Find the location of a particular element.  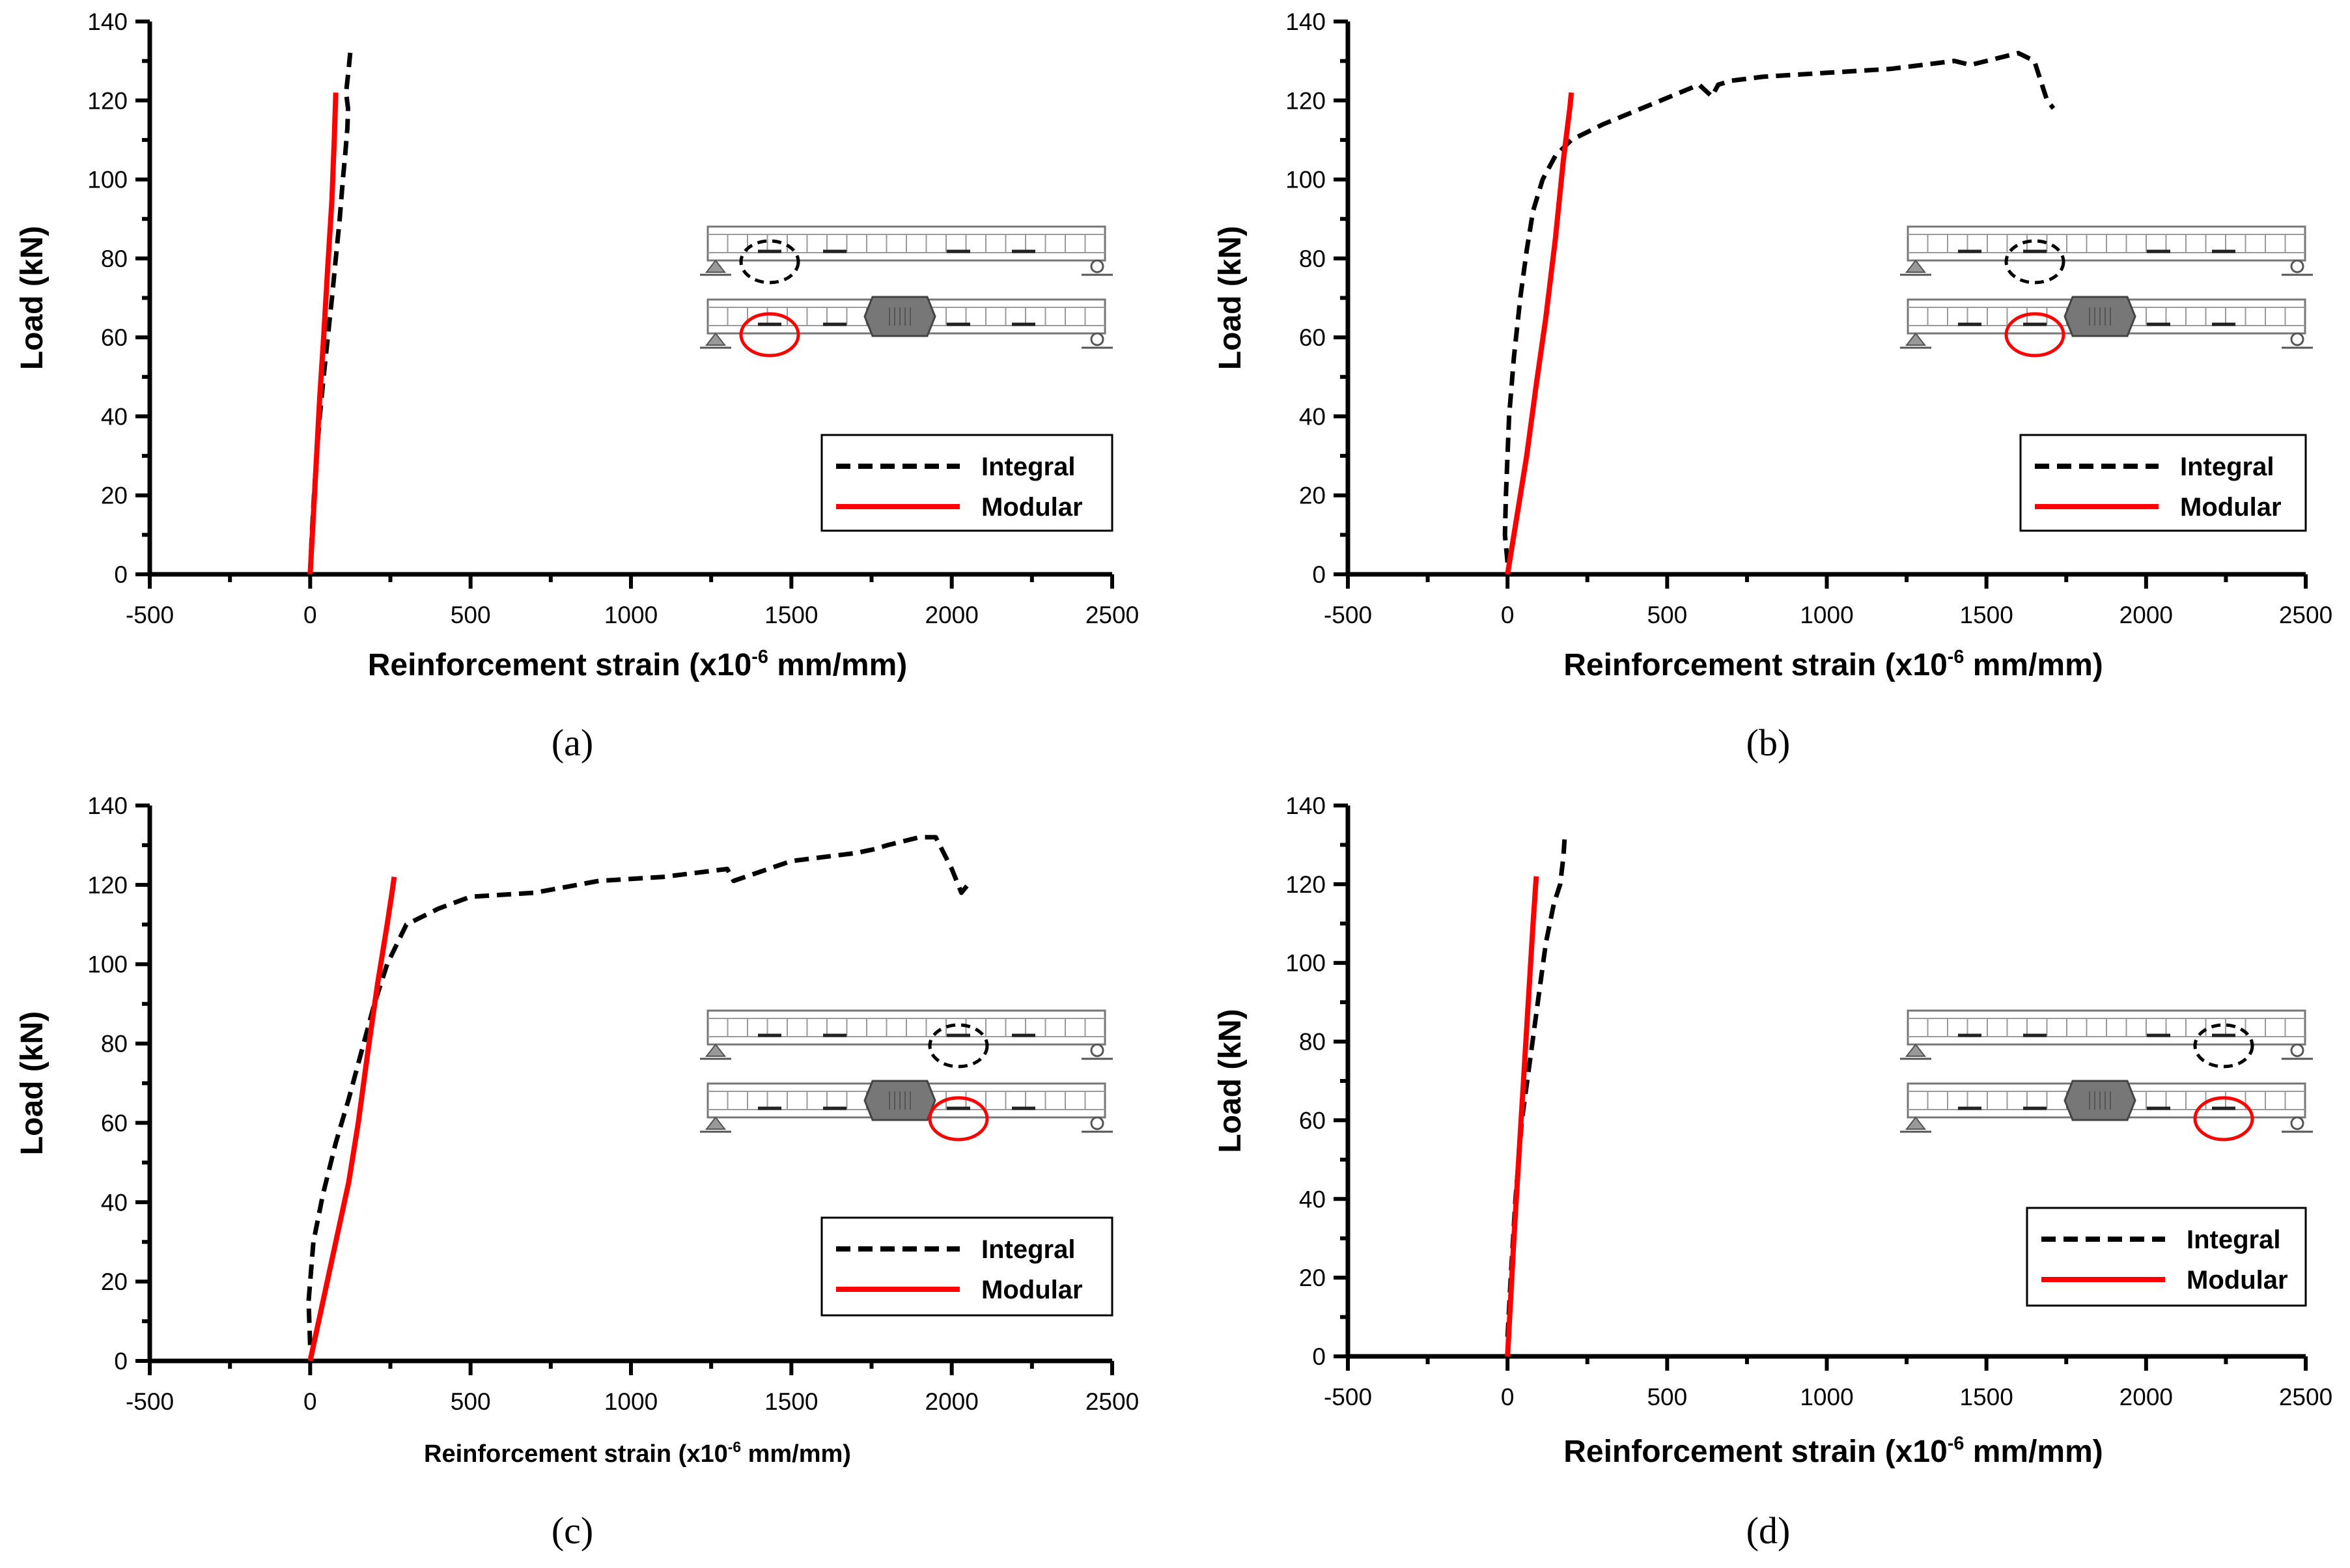

y-tick-label: 120 is located at coordinates (1305, 101).